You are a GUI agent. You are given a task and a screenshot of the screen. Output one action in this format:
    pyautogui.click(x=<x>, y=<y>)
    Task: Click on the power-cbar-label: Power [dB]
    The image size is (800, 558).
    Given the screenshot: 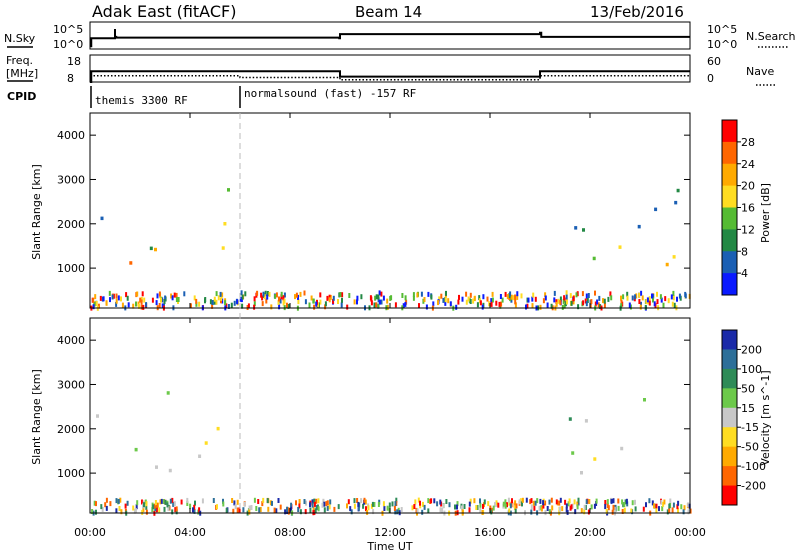 What is the action you would take?
    pyautogui.click(x=765, y=213)
    